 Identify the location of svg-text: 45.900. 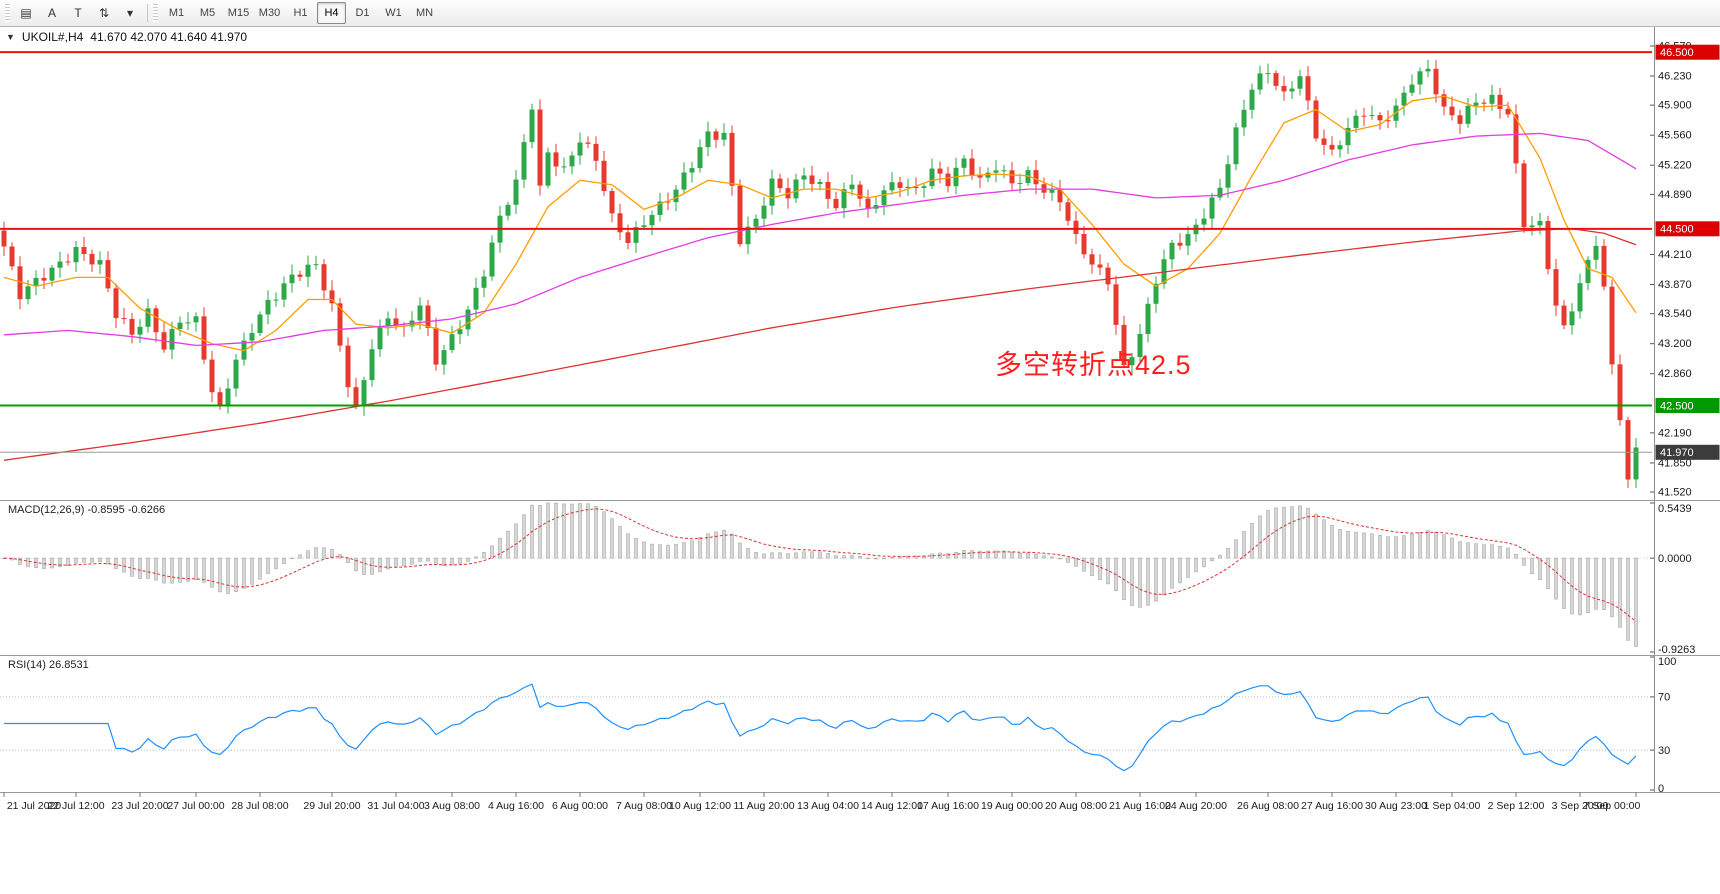
(1675, 106).